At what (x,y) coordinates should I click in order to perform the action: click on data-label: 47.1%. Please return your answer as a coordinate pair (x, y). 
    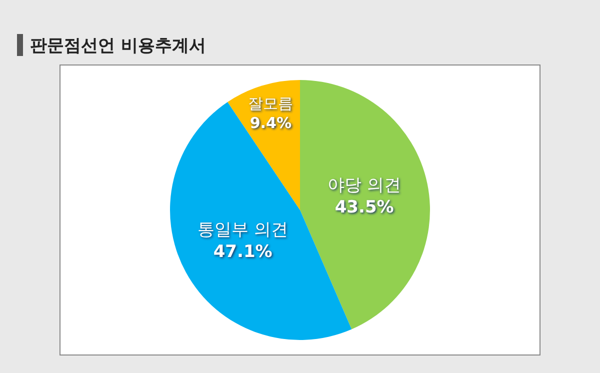
    Looking at the image, I should click on (242, 252).